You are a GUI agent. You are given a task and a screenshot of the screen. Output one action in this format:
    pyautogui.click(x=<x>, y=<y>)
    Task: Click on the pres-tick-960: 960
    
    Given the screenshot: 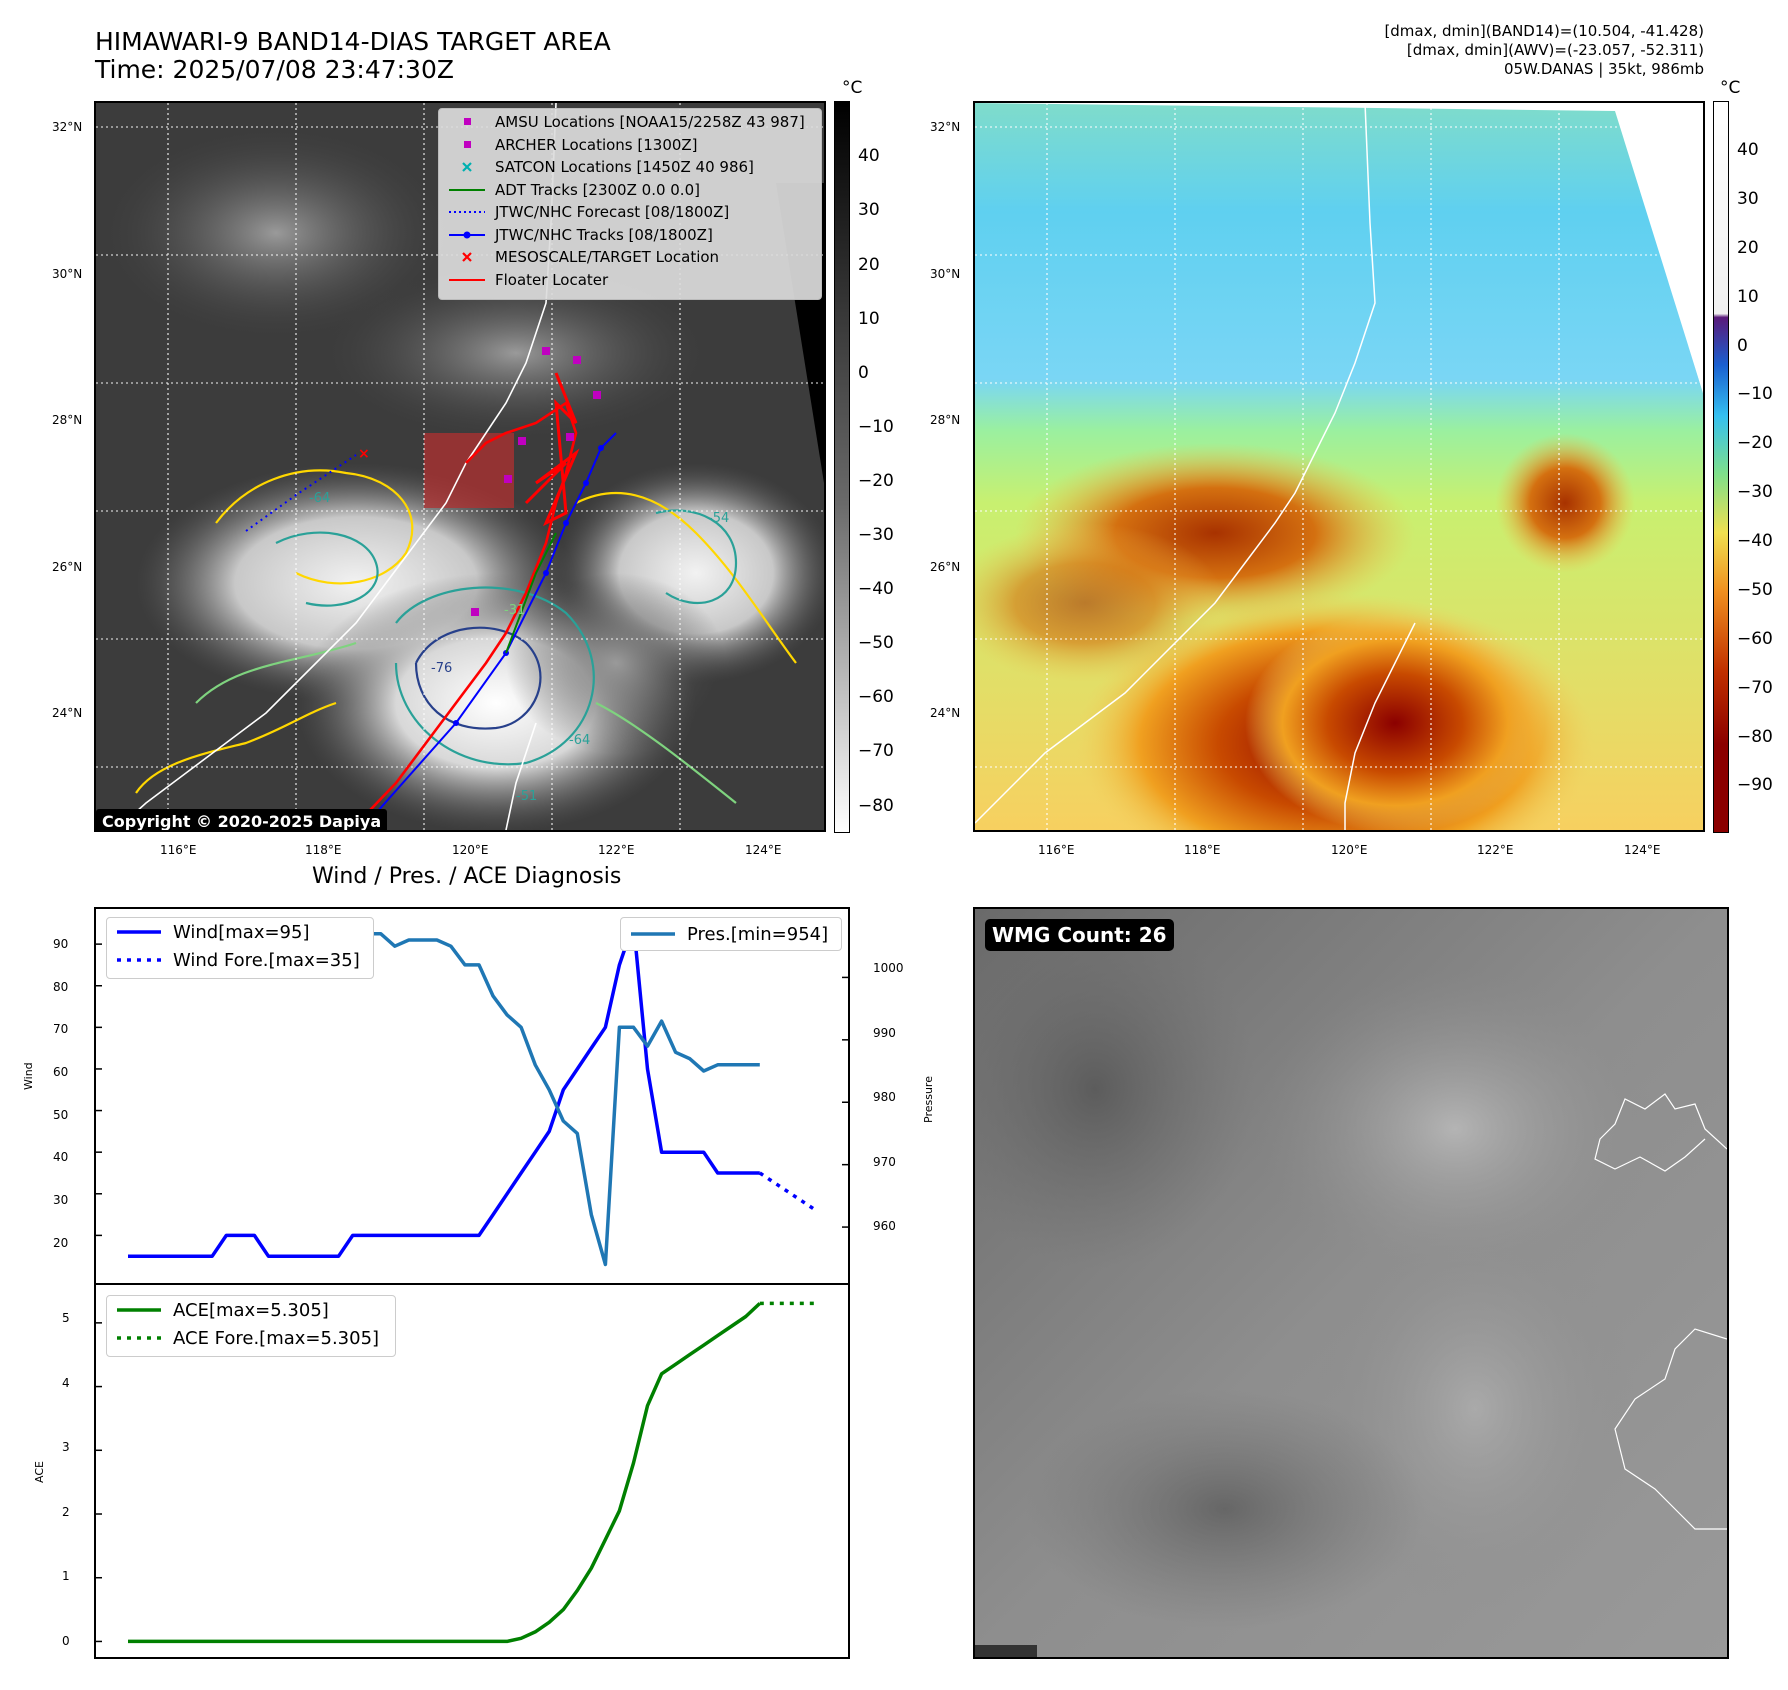 What is the action you would take?
    pyautogui.click(x=884, y=1226)
    